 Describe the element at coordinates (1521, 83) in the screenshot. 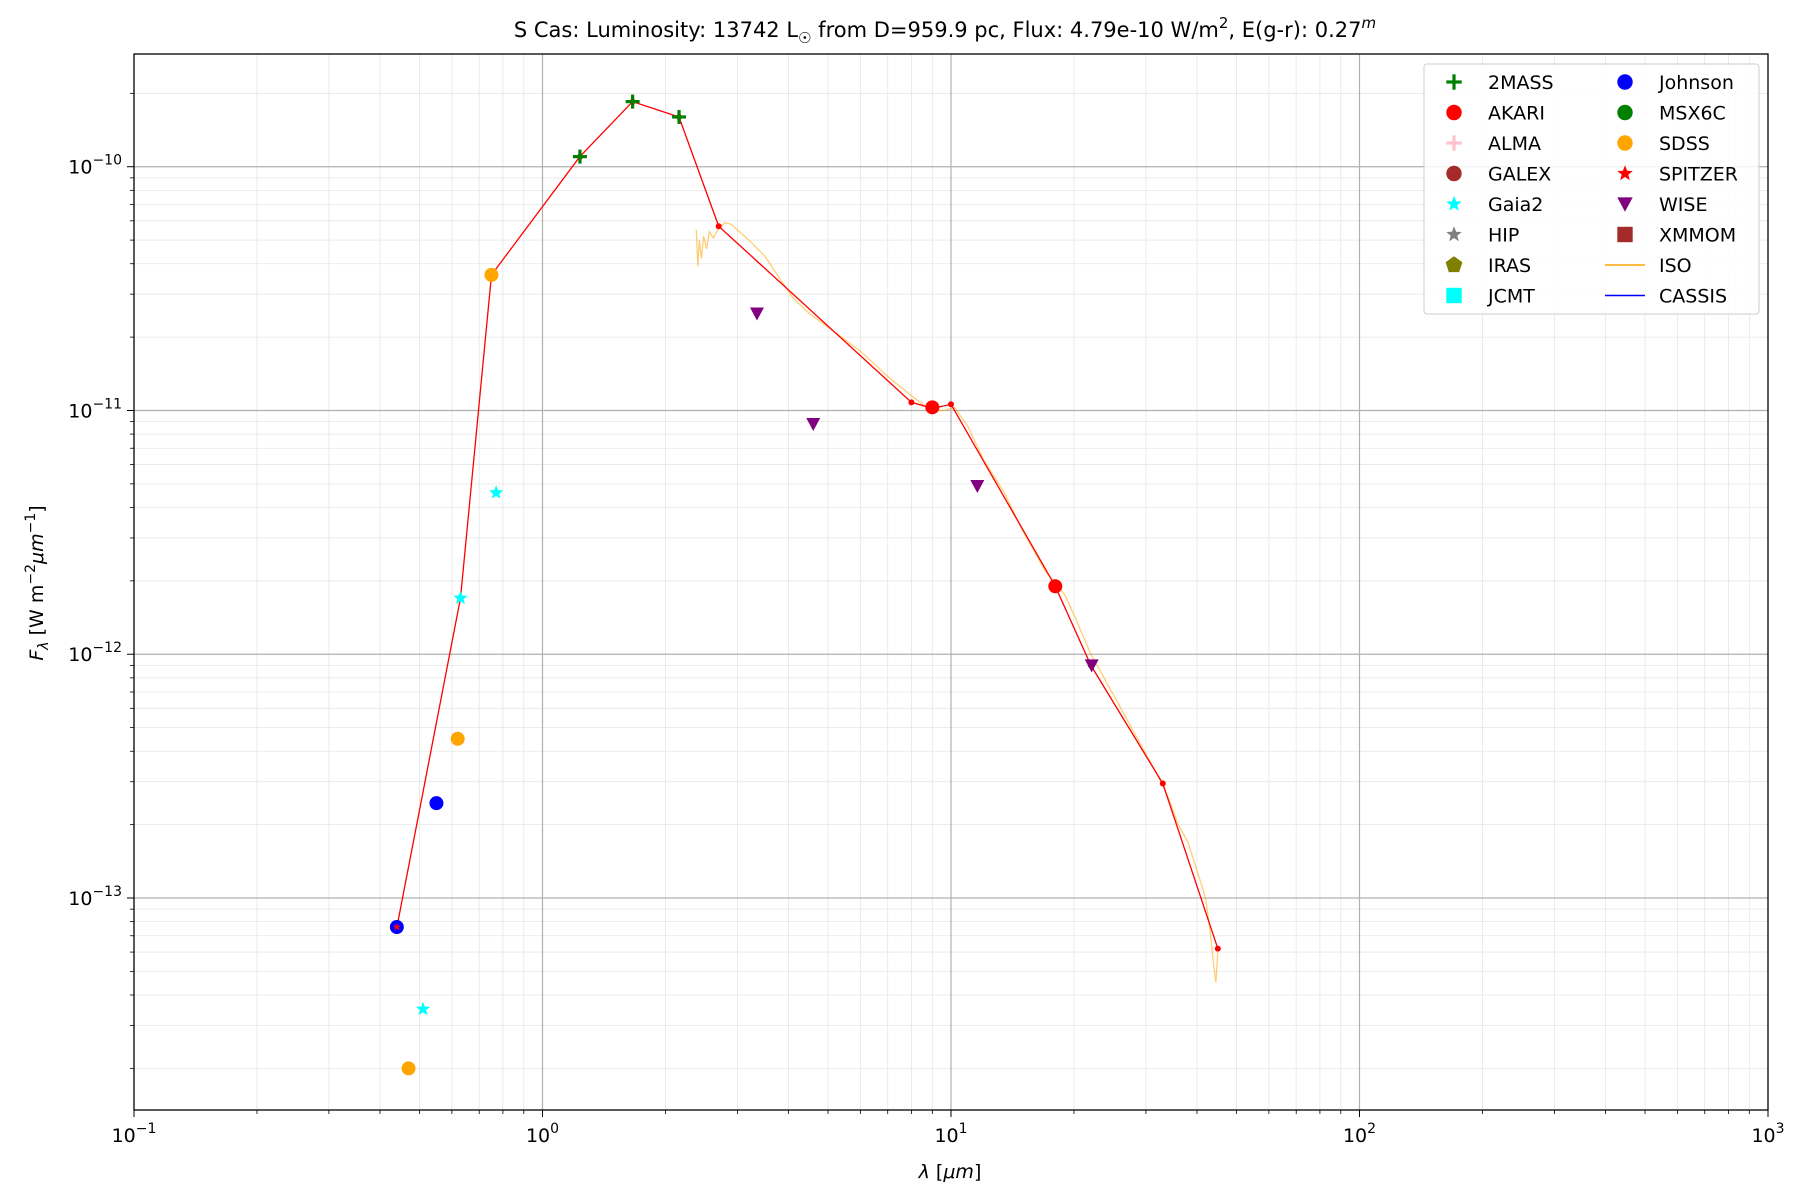

I see `legend-label: 2MASS` at that location.